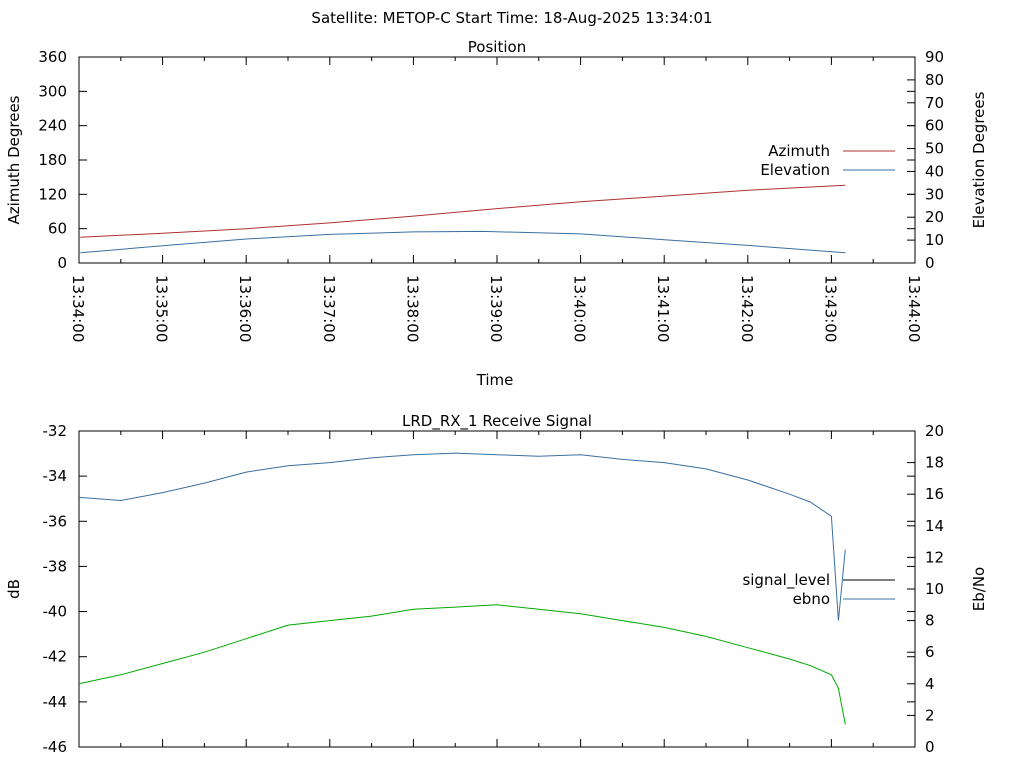 The image size is (1024, 773). I want to click on left-axis-tick-label: 60, so click(57, 229).